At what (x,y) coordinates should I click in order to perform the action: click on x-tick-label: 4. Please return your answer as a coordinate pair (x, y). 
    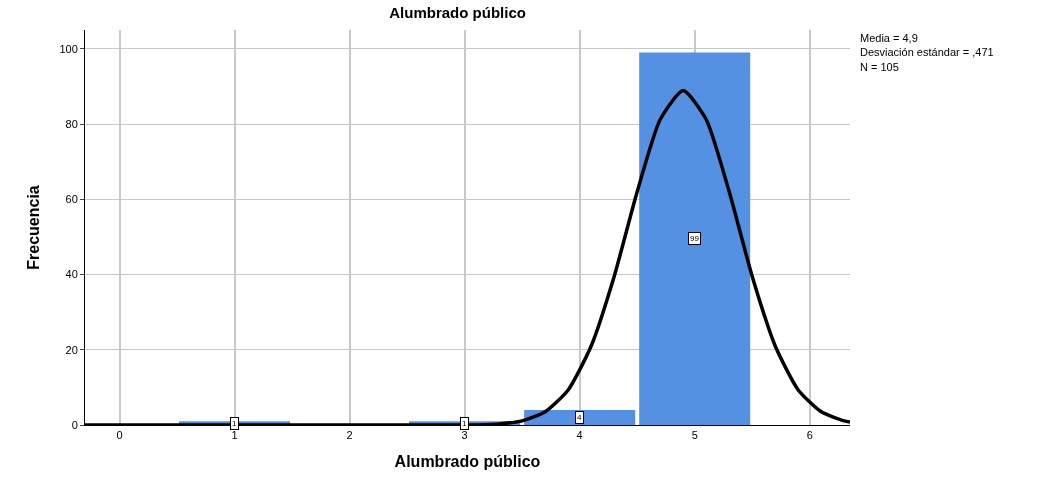
    Looking at the image, I should click on (579, 435).